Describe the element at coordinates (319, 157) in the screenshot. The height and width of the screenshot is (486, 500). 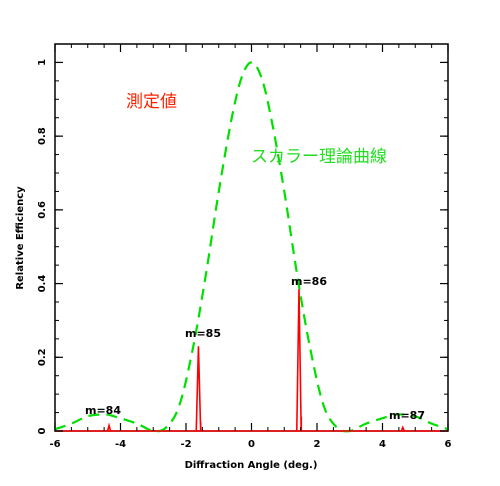
I see `theory-series-label: スカラー理論曲線` at that location.